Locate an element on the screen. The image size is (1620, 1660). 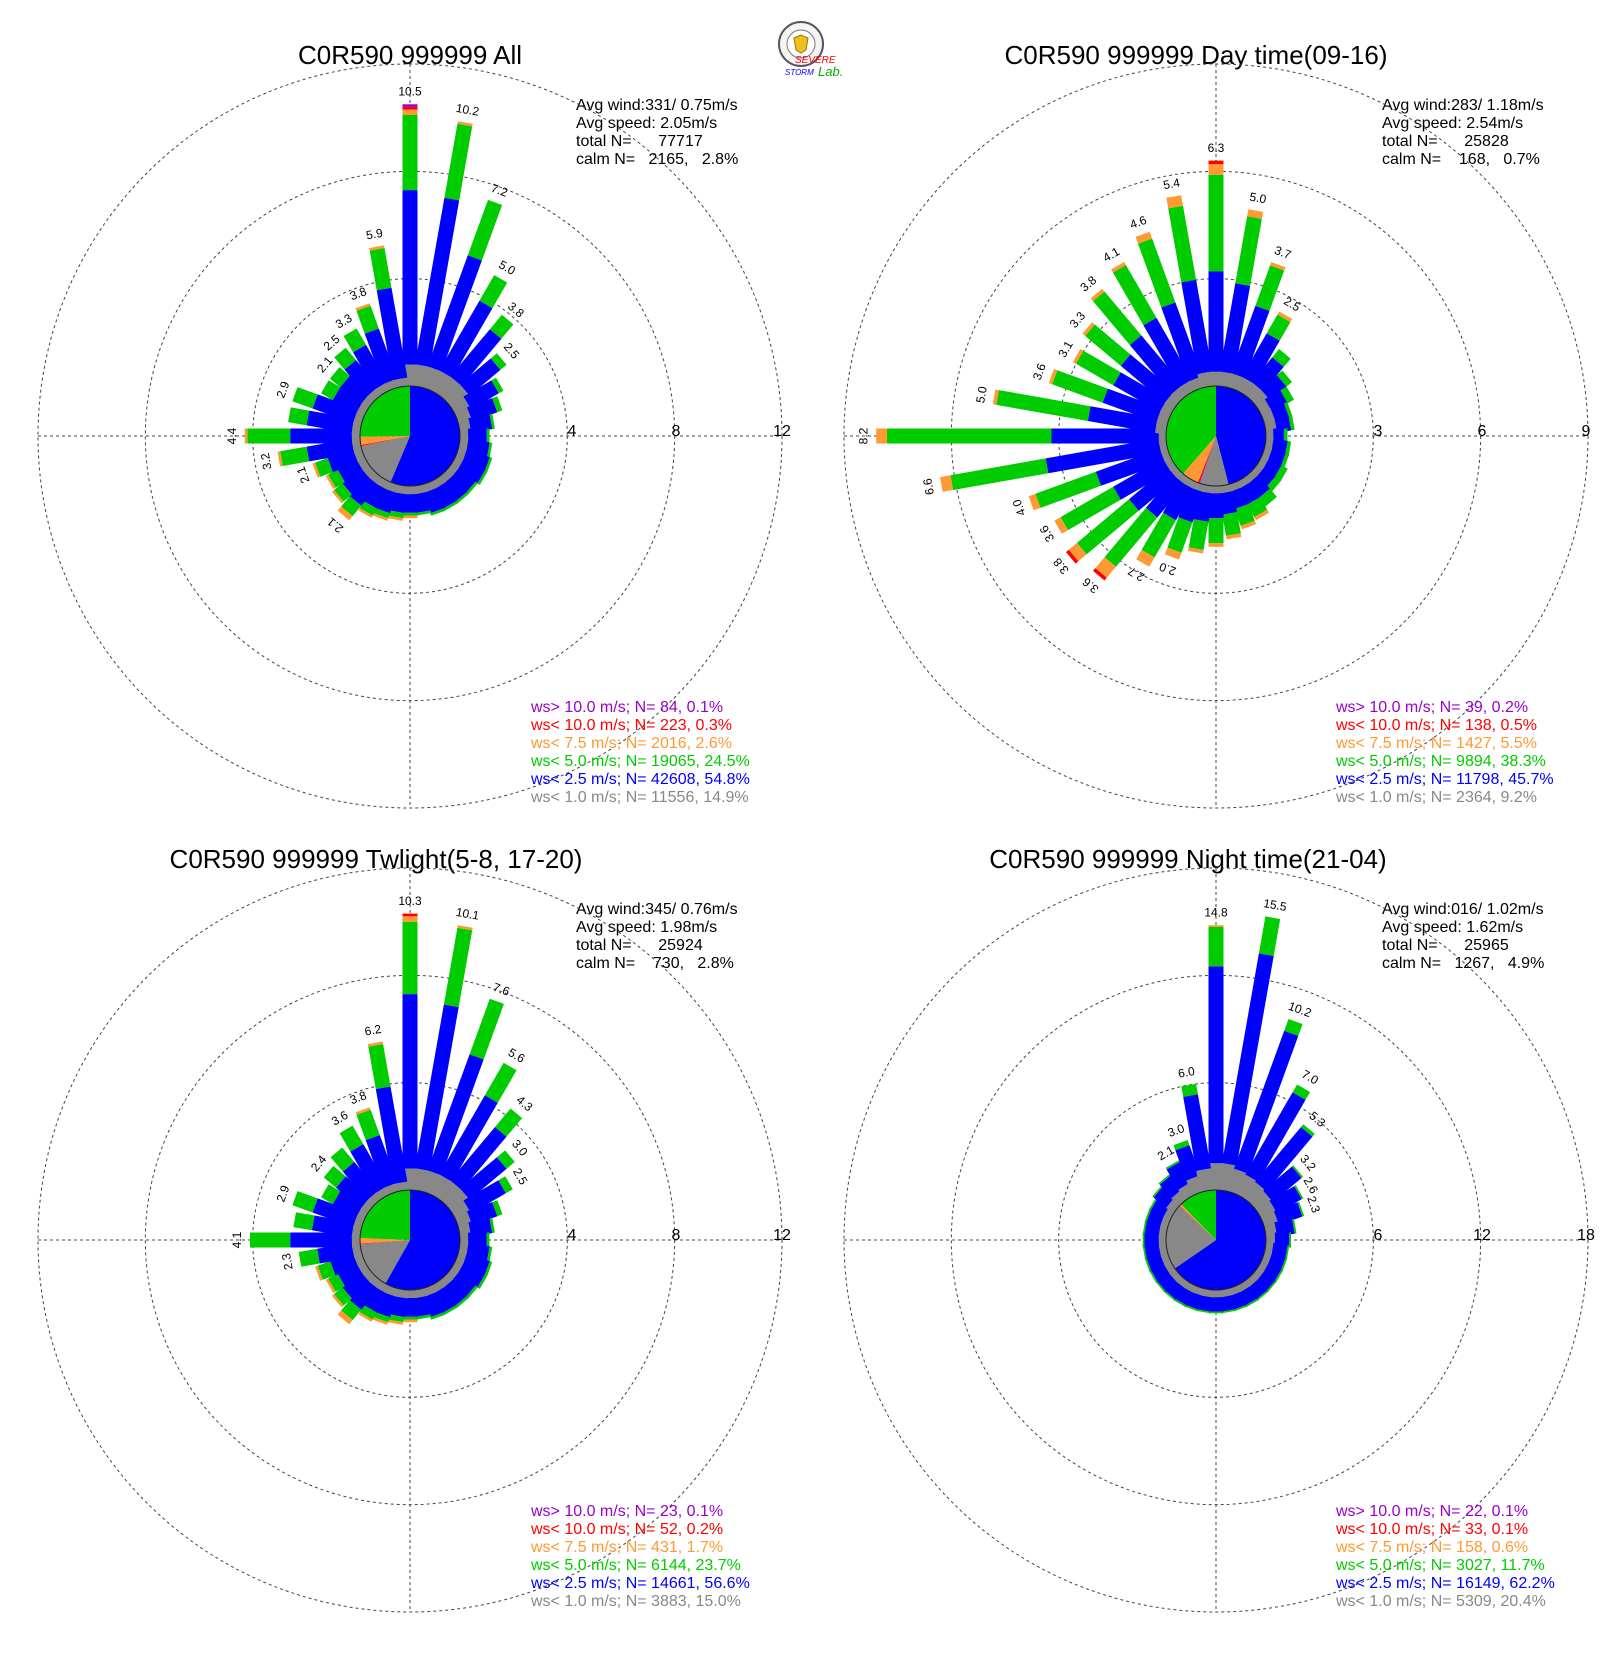
bar-value-label: 5.0 is located at coordinates (981, 394).